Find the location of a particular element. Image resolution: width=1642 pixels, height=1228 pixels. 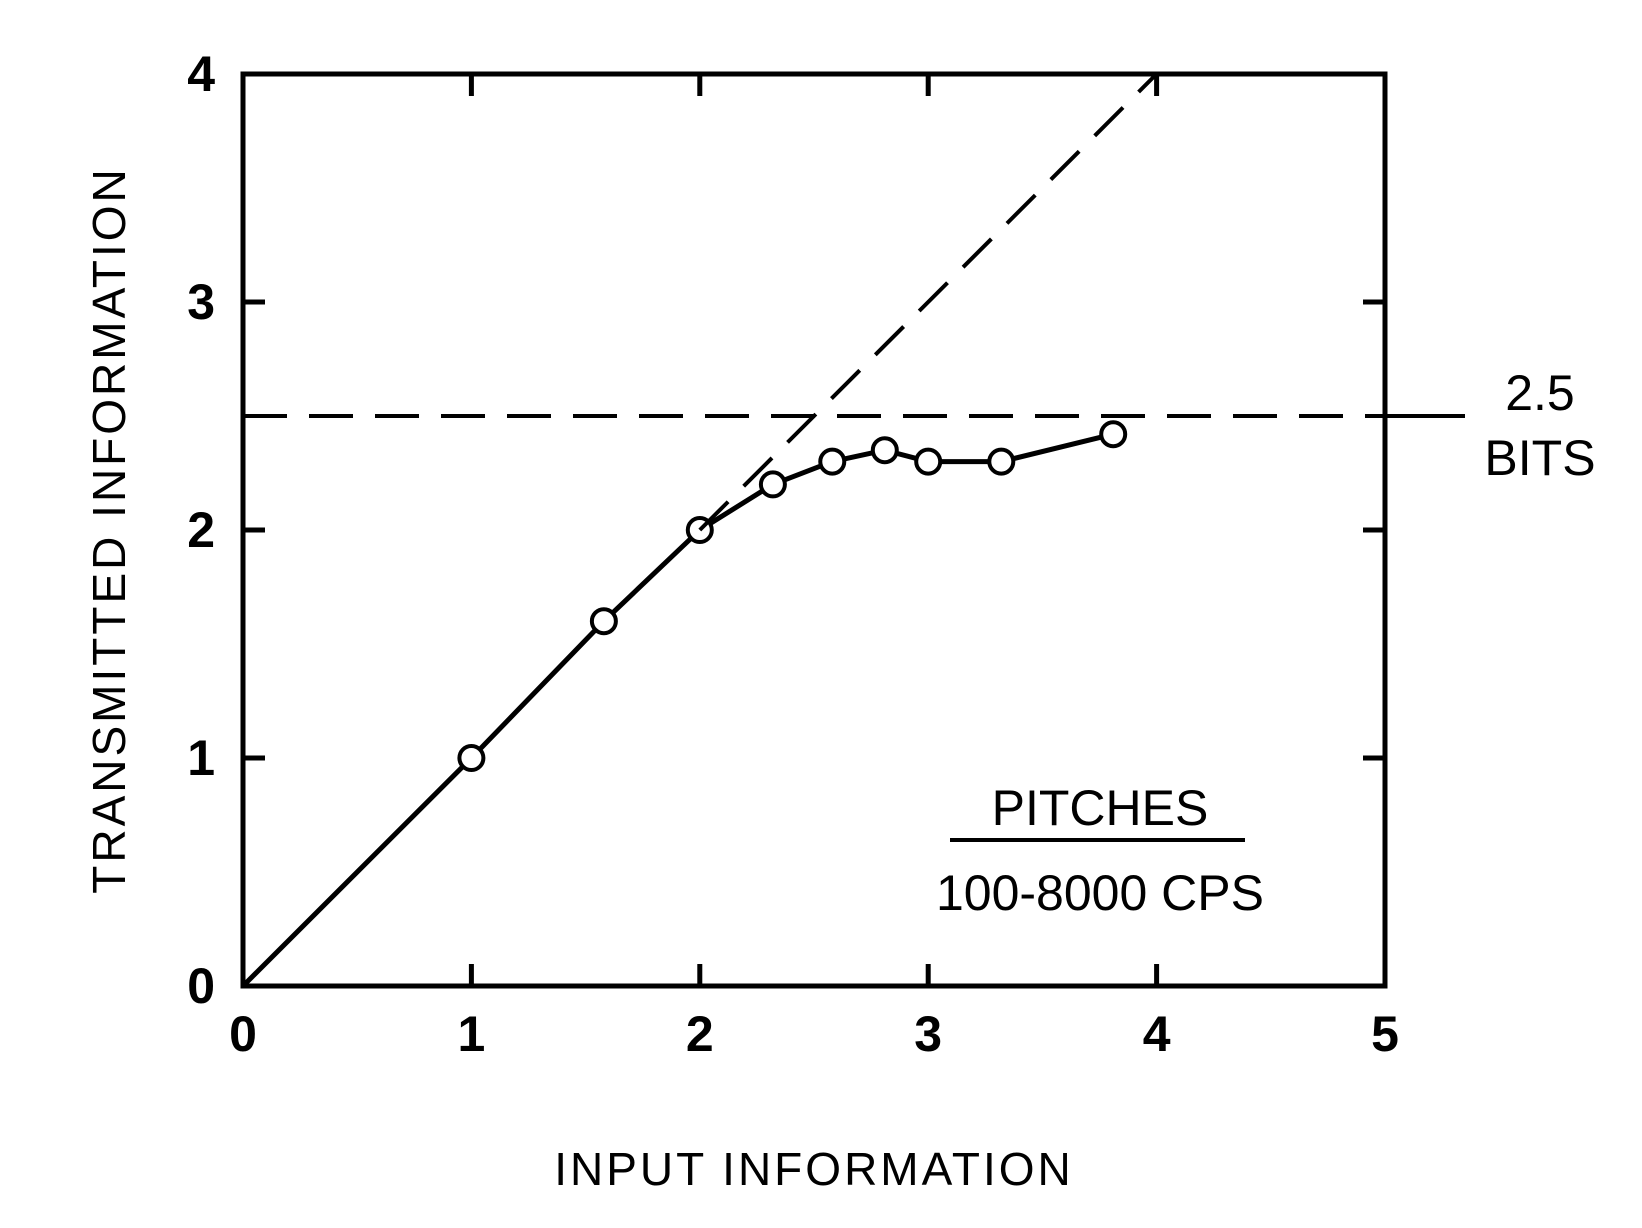

annotation-subtitle: 100-8000 CPS is located at coordinates (1100, 893).